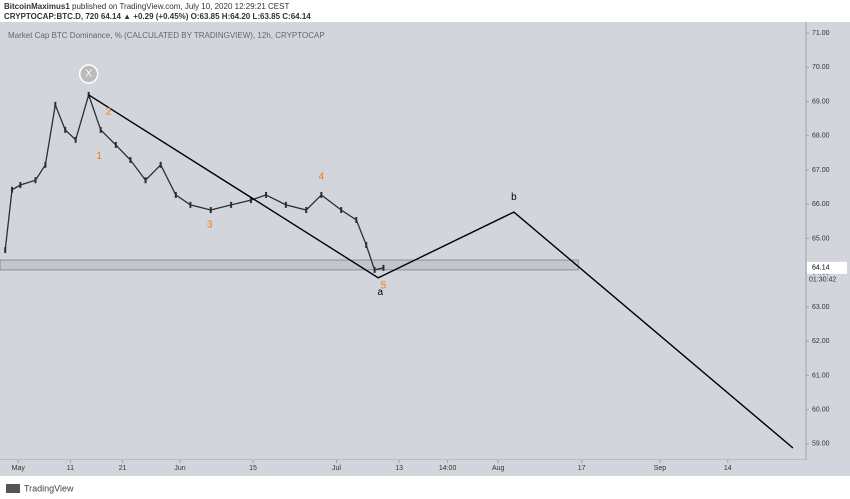  I want to click on x-tick-label: Aug, so click(498, 468).